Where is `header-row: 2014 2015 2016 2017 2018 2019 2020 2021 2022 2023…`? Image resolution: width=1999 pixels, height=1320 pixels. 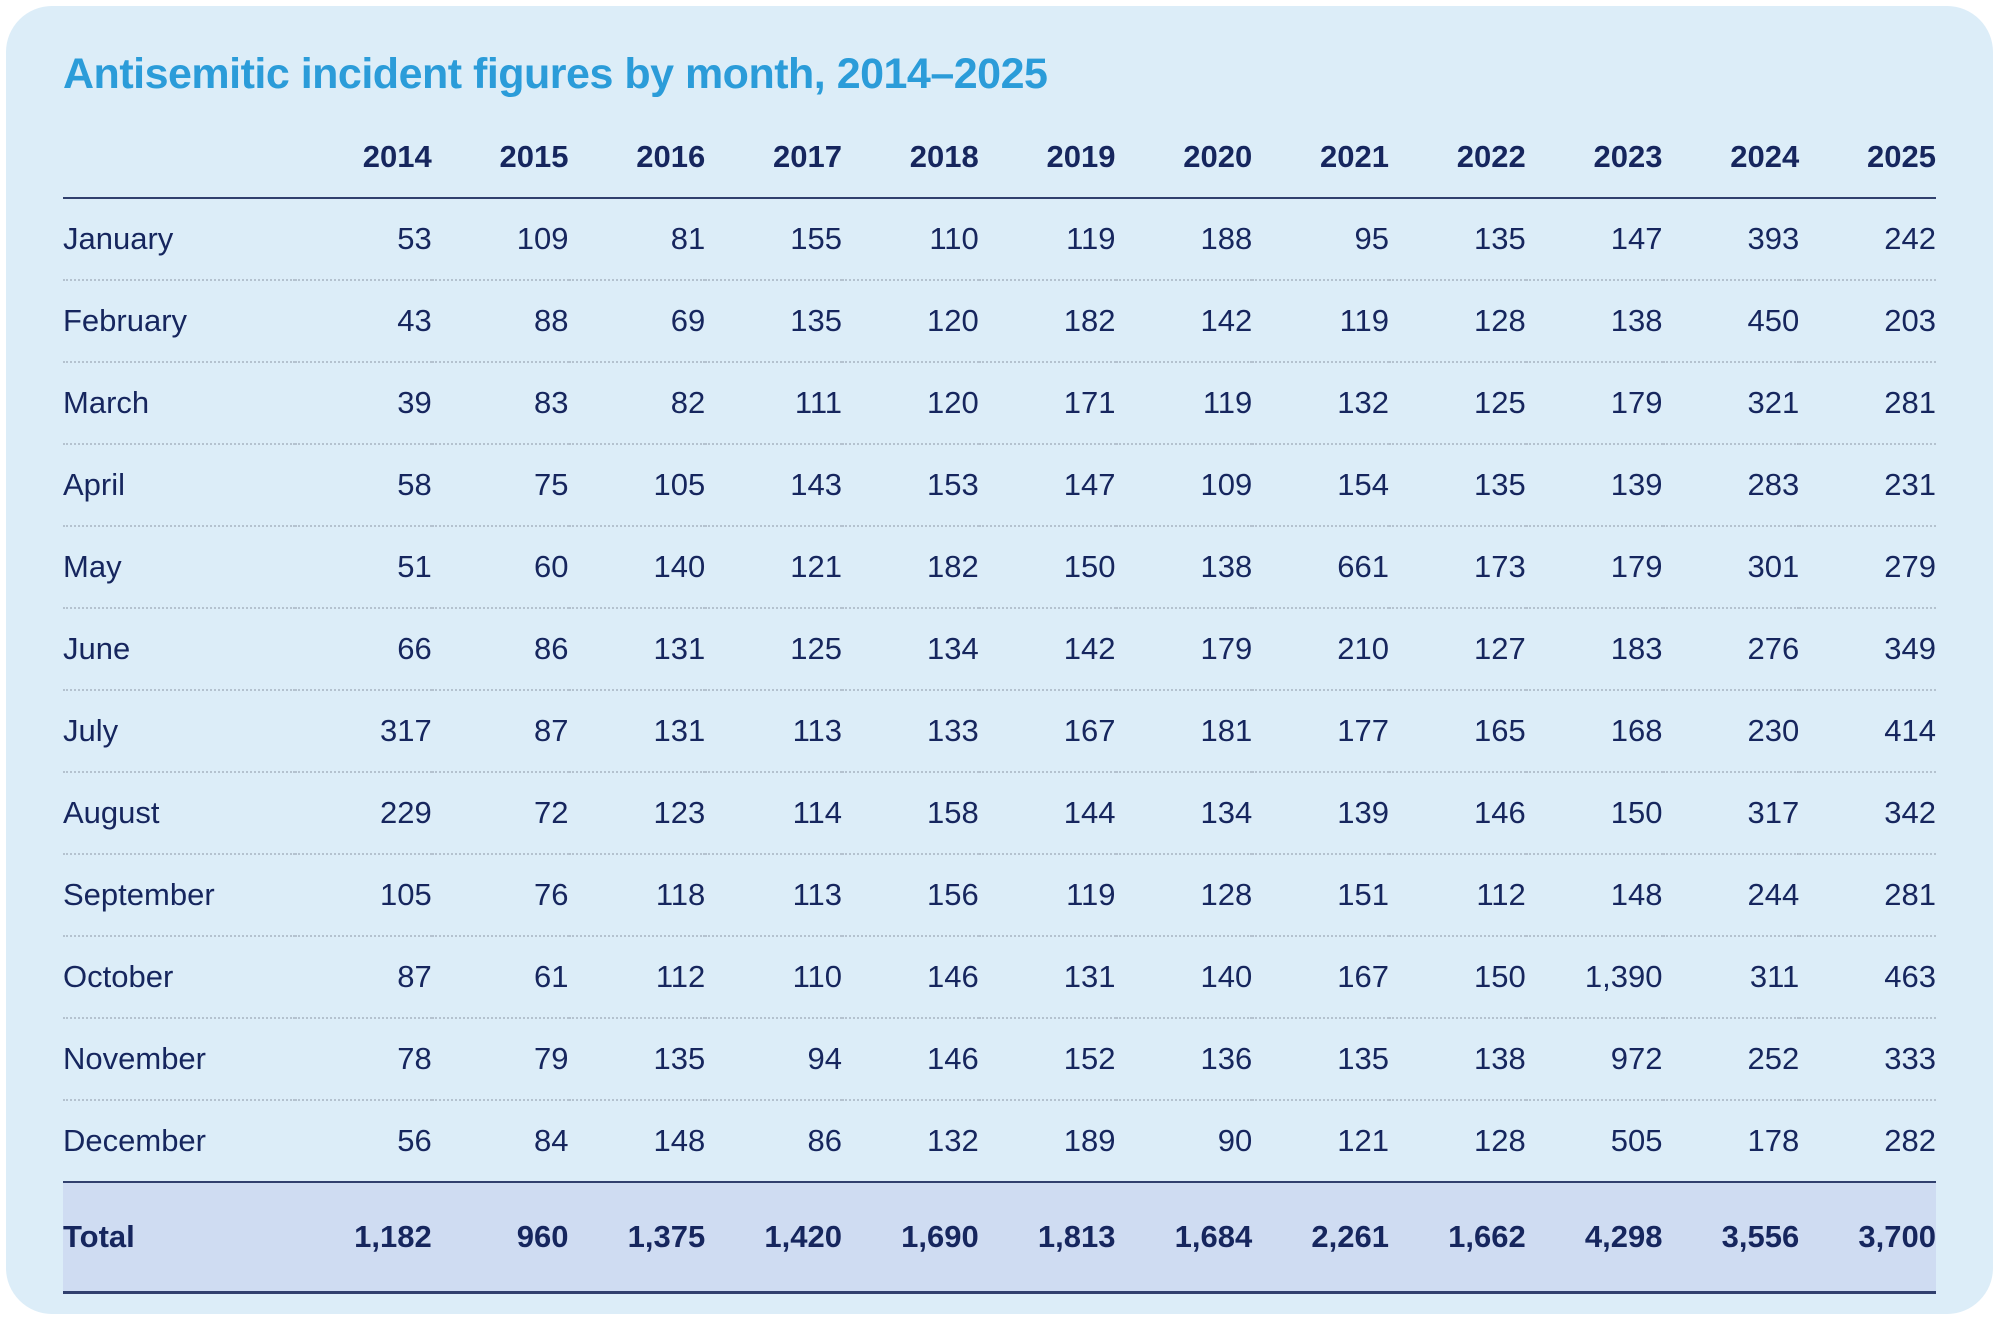
header-row: 2014 2015 2016 2017 2018 2019 2020 2021 2022 2023… is located at coordinates (999, 162).